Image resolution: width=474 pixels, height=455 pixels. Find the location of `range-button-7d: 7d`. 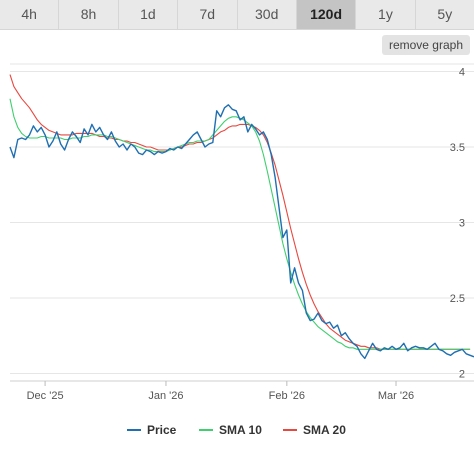

range-button-7d: 7d is located at coordinates (208, 14).